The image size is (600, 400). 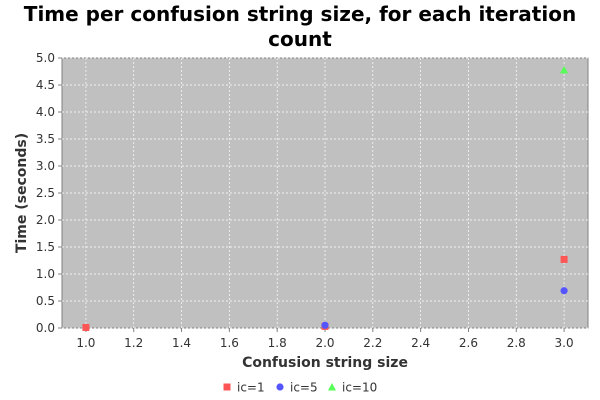 I want to click on legend-label-2: ic=5, so click(x=304, y=388).